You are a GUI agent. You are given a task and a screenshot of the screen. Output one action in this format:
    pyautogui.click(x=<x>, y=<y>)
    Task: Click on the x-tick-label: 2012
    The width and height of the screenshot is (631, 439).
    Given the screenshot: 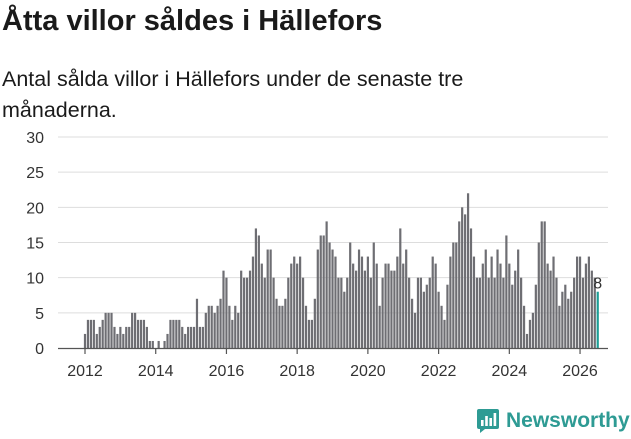 What is the action you would take?
    pyautogui.click(x=85, y=371)
    